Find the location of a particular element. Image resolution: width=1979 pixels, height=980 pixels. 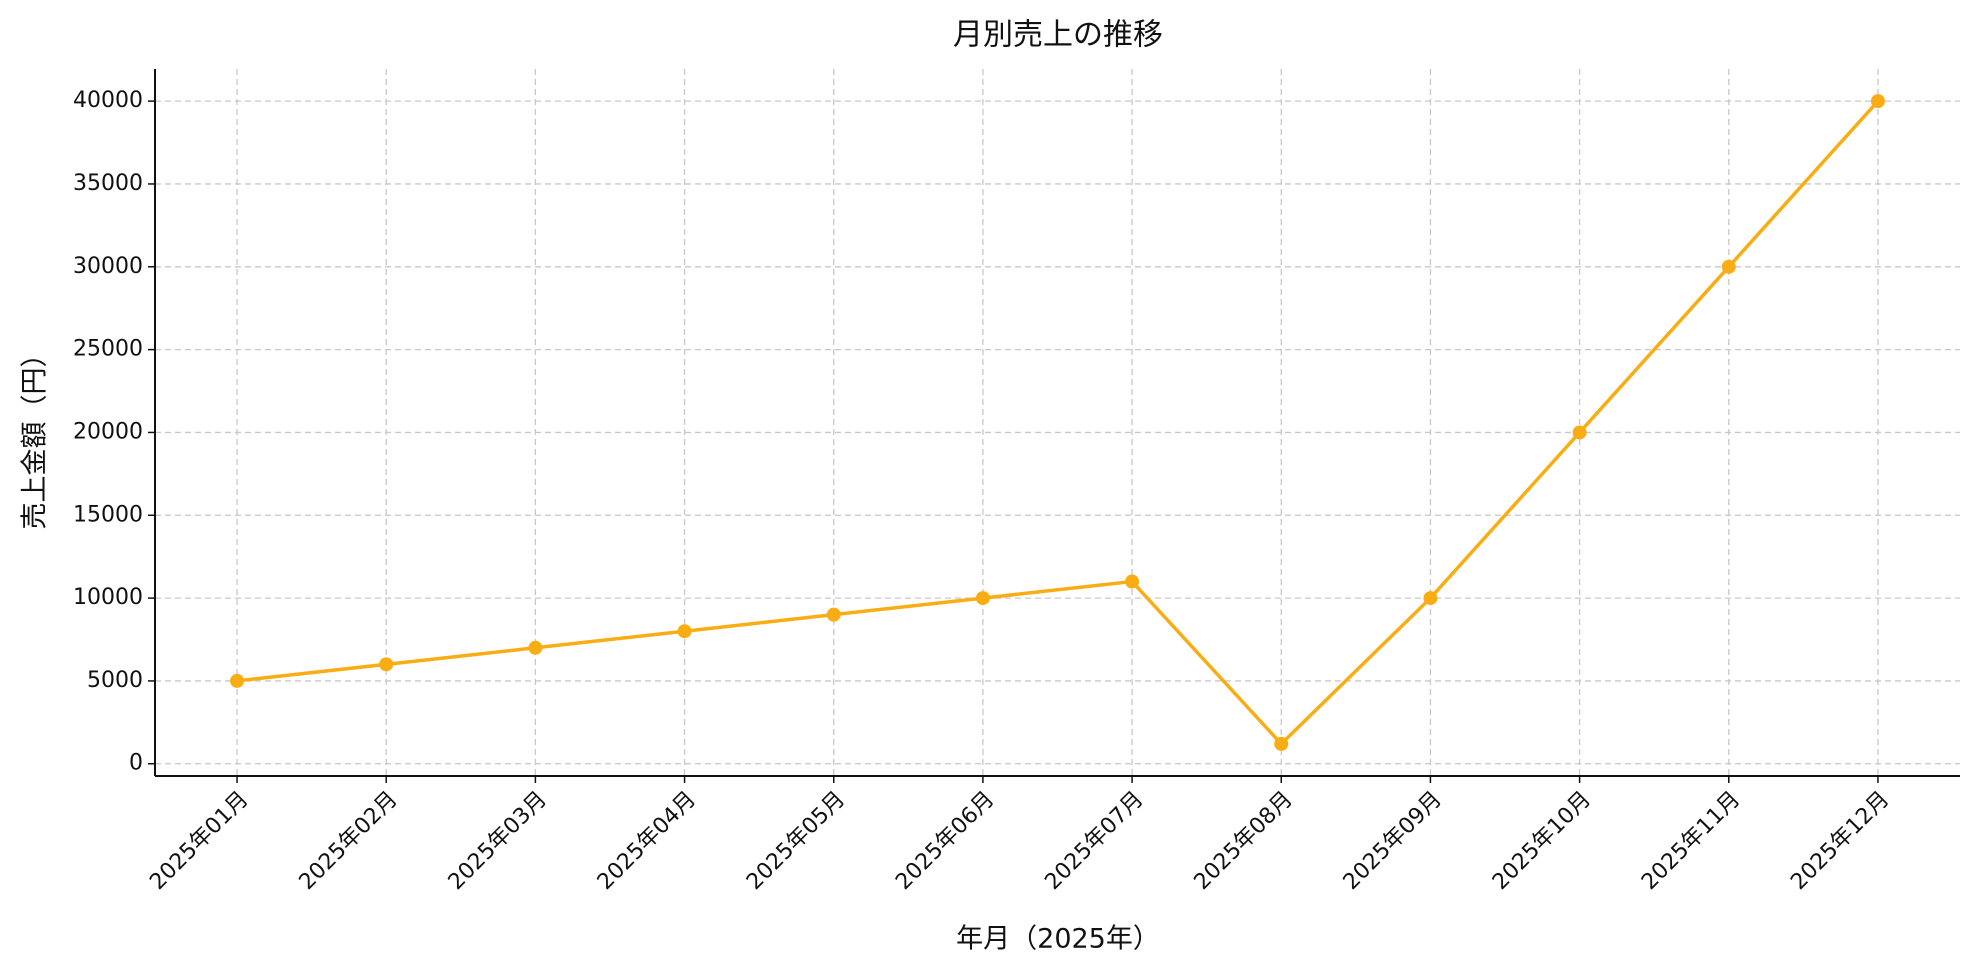

x-tick-label: 2025年06月 is located at coordinates (945, 841).